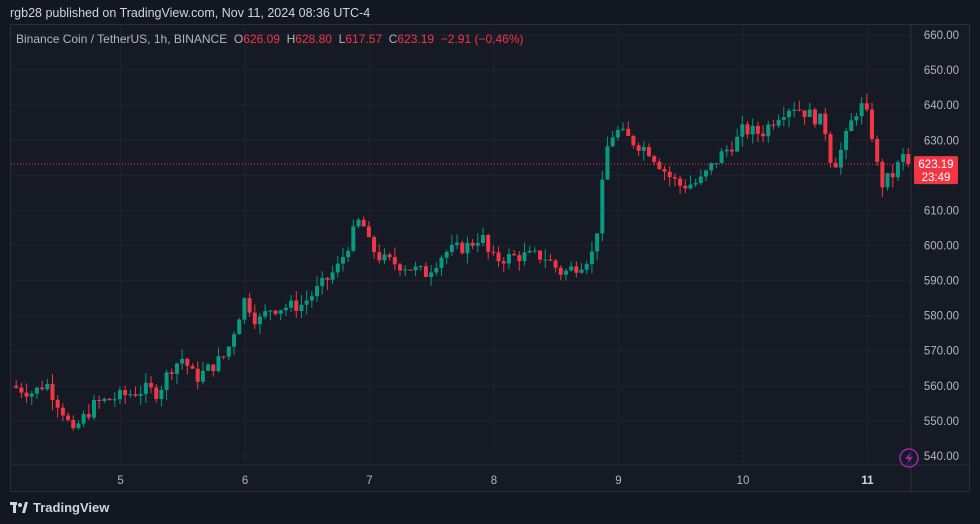 The image size is (980, 524). I want to click on price-tick-label: 590.00, so click(941, 282).